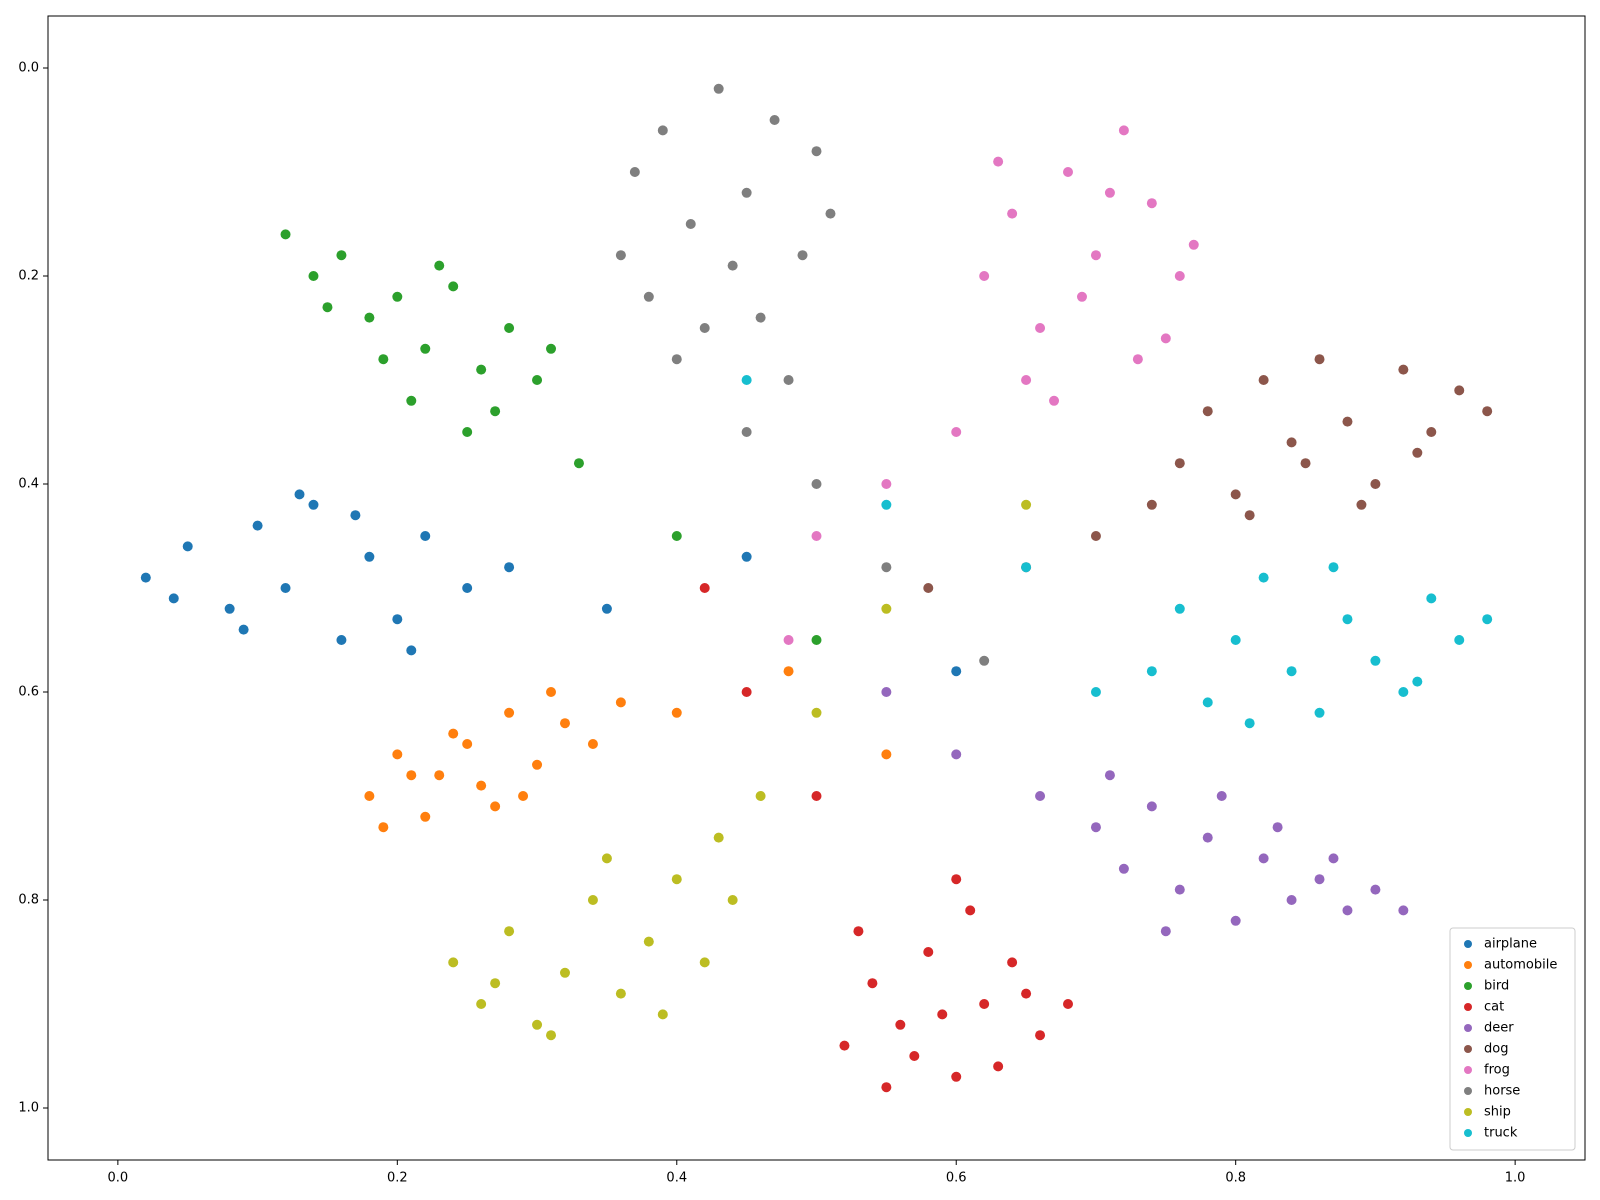  Describe the element at coordinates (1510, 944) in the screenshot. I see `legend-label: airplane` at that location.